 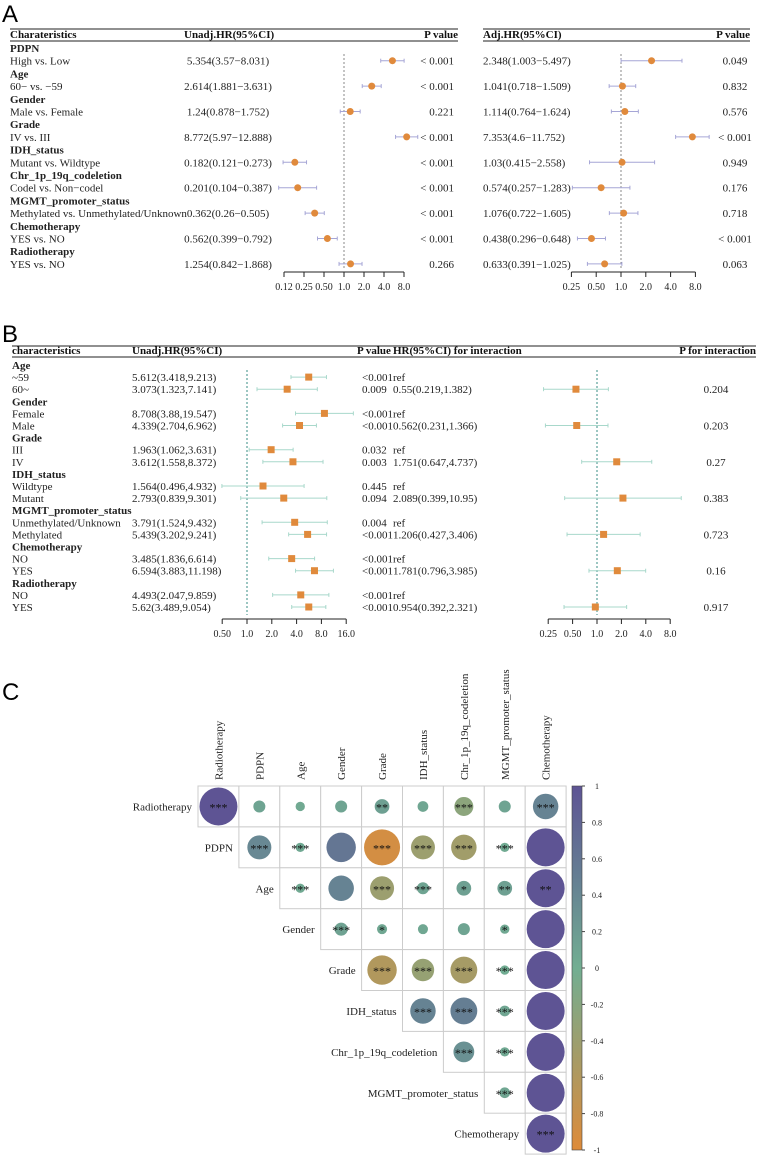 What do you see at coordinates (716, 499) in the screenshot?
I see `interaction-p-value: 0.383` at bounding box center [716, 499].